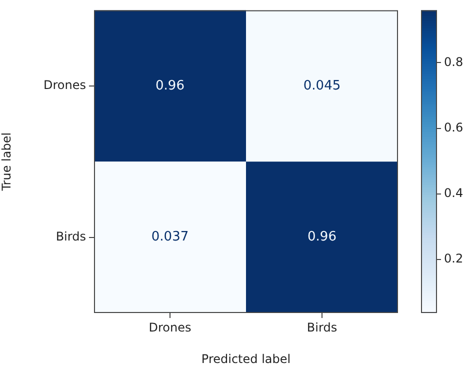 Image resolution: width=474 pixels, height=367 pixels. What do you see at coordinates (7, 162) in the screenshot?
I see `y-axis-title: True label` at bounding box center [7, 162].